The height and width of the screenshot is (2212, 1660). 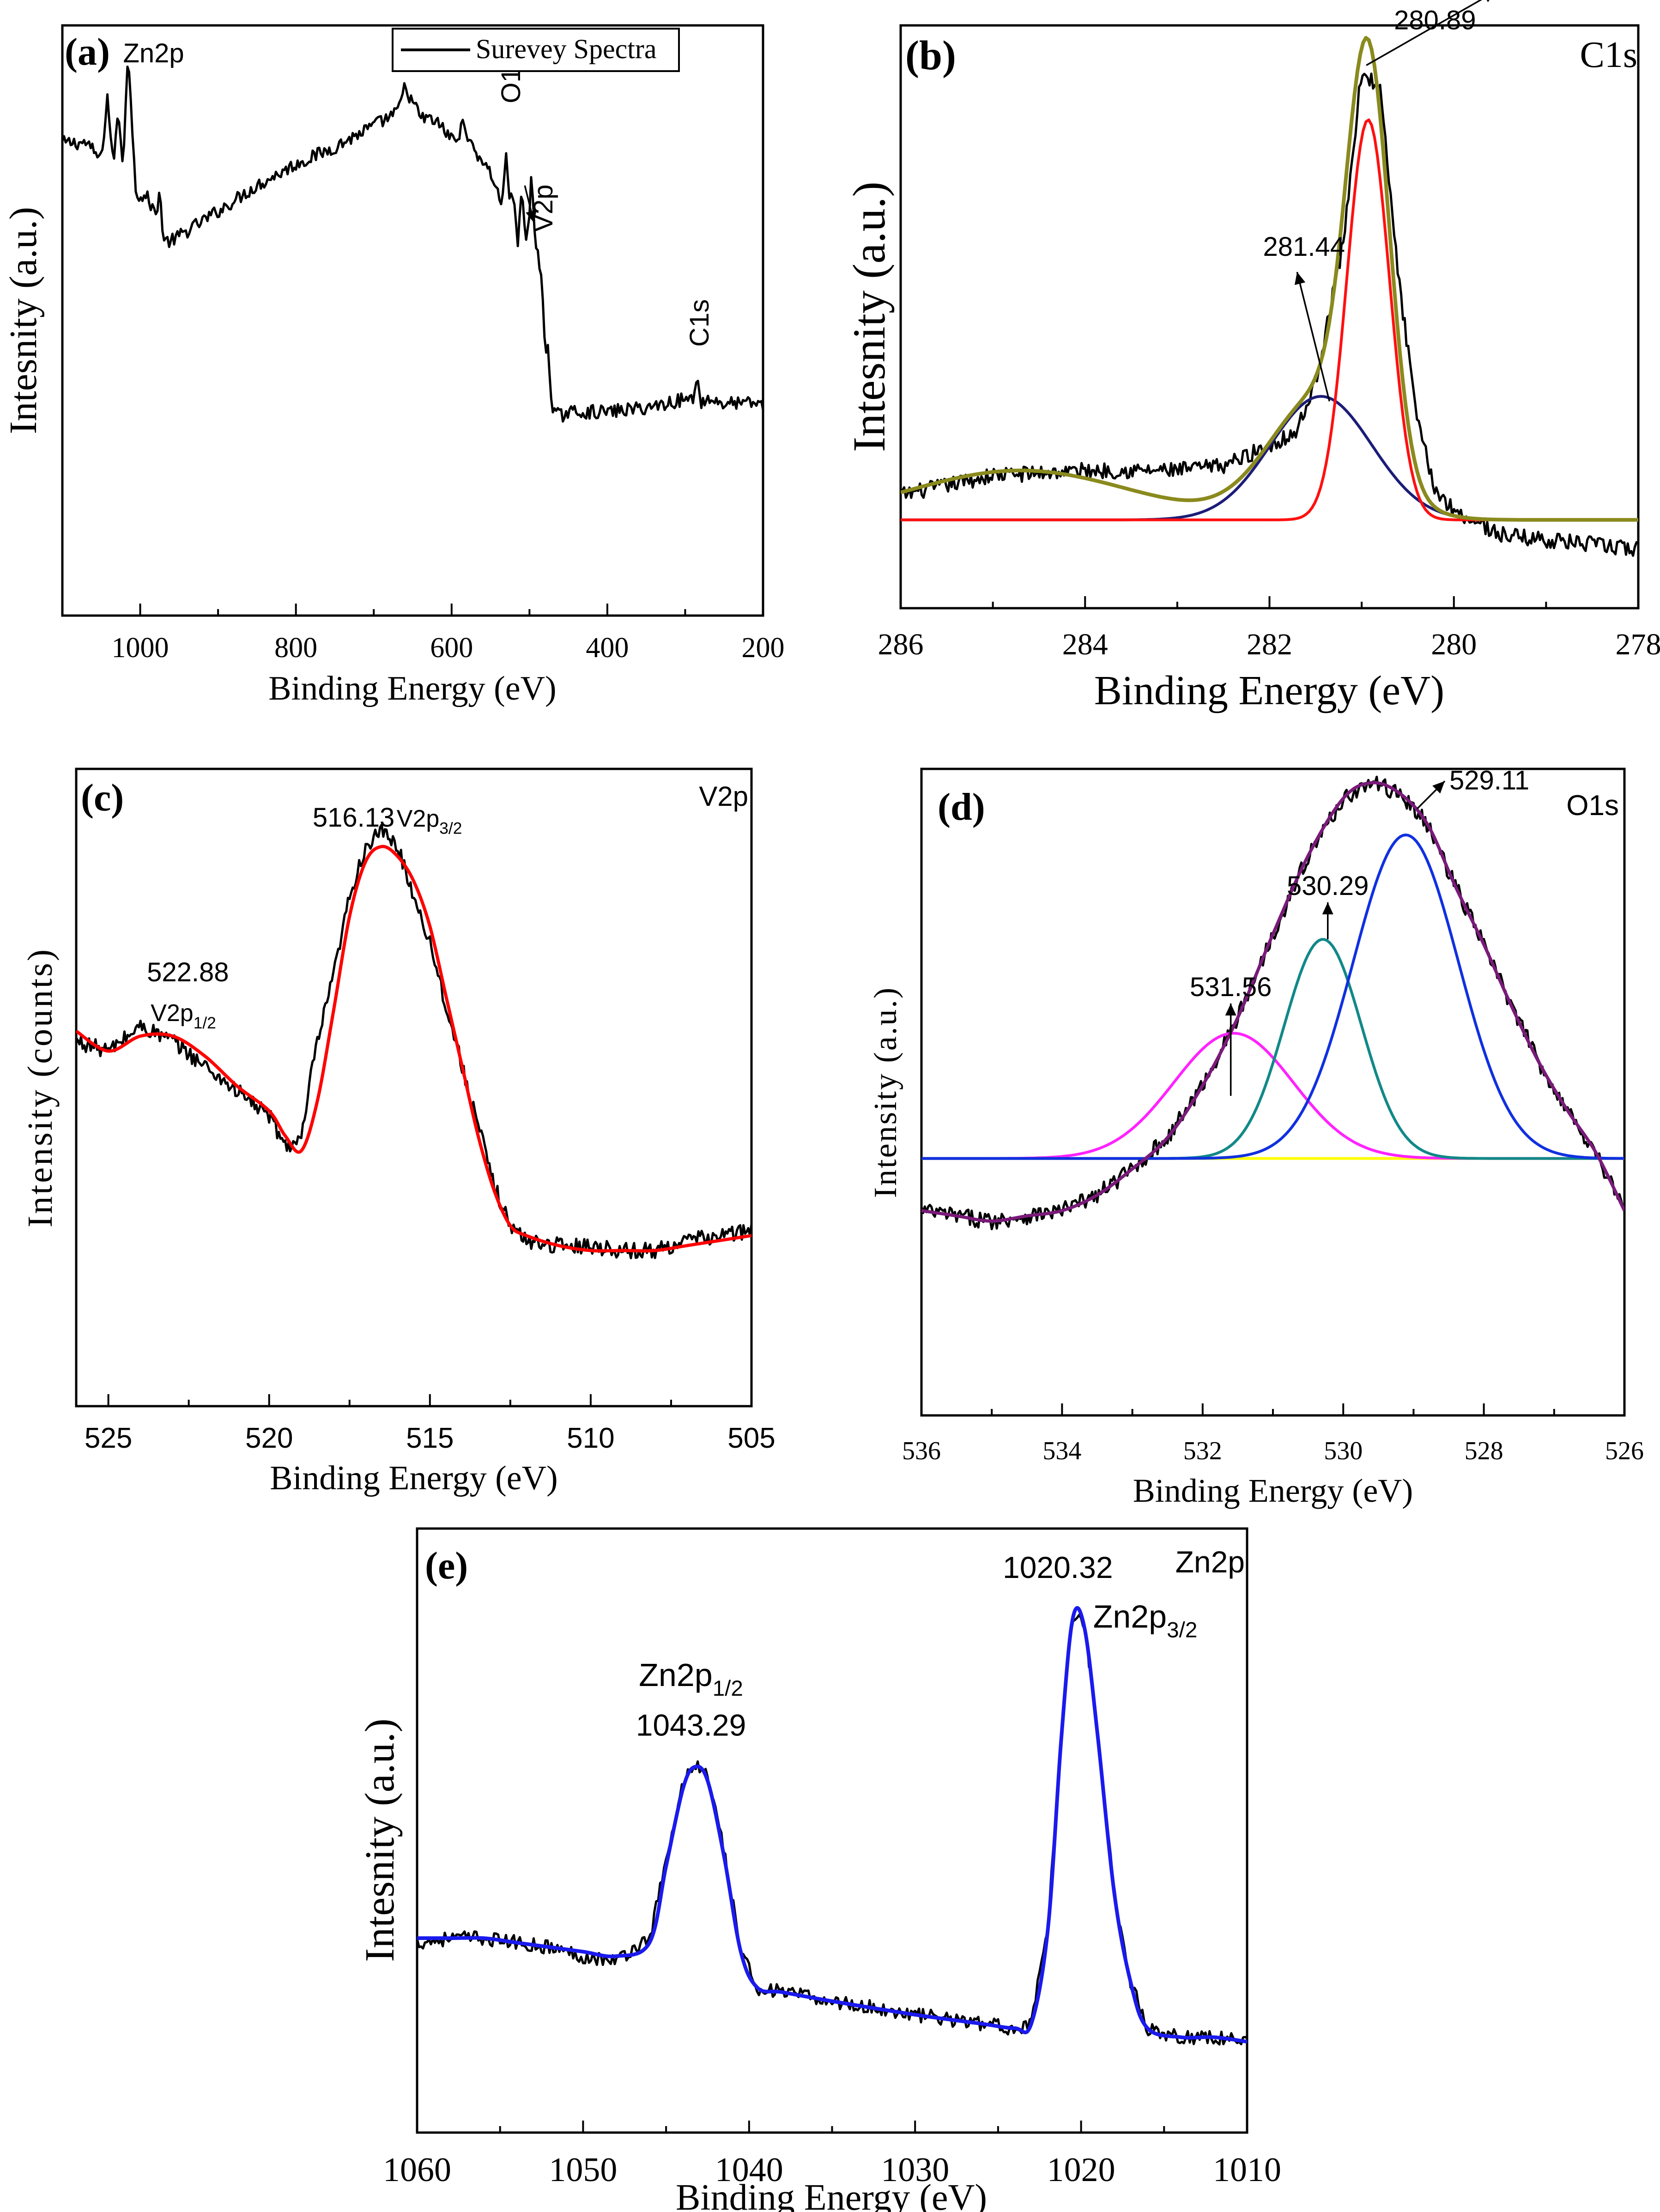 I want to click on panel-d-xlabel: Binding Energy (eV), so click(x=1273, y=1490).